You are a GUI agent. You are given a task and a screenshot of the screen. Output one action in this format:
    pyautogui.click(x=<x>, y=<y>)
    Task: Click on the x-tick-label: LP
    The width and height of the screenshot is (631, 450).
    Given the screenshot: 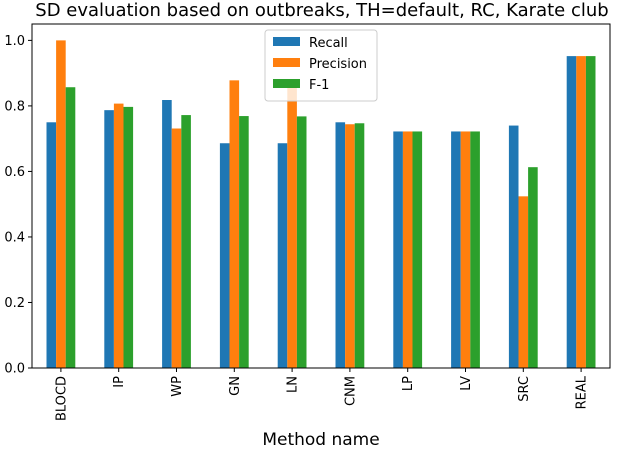 What is the action you would take?
    pyautogui.click(x=408, y=383)
    